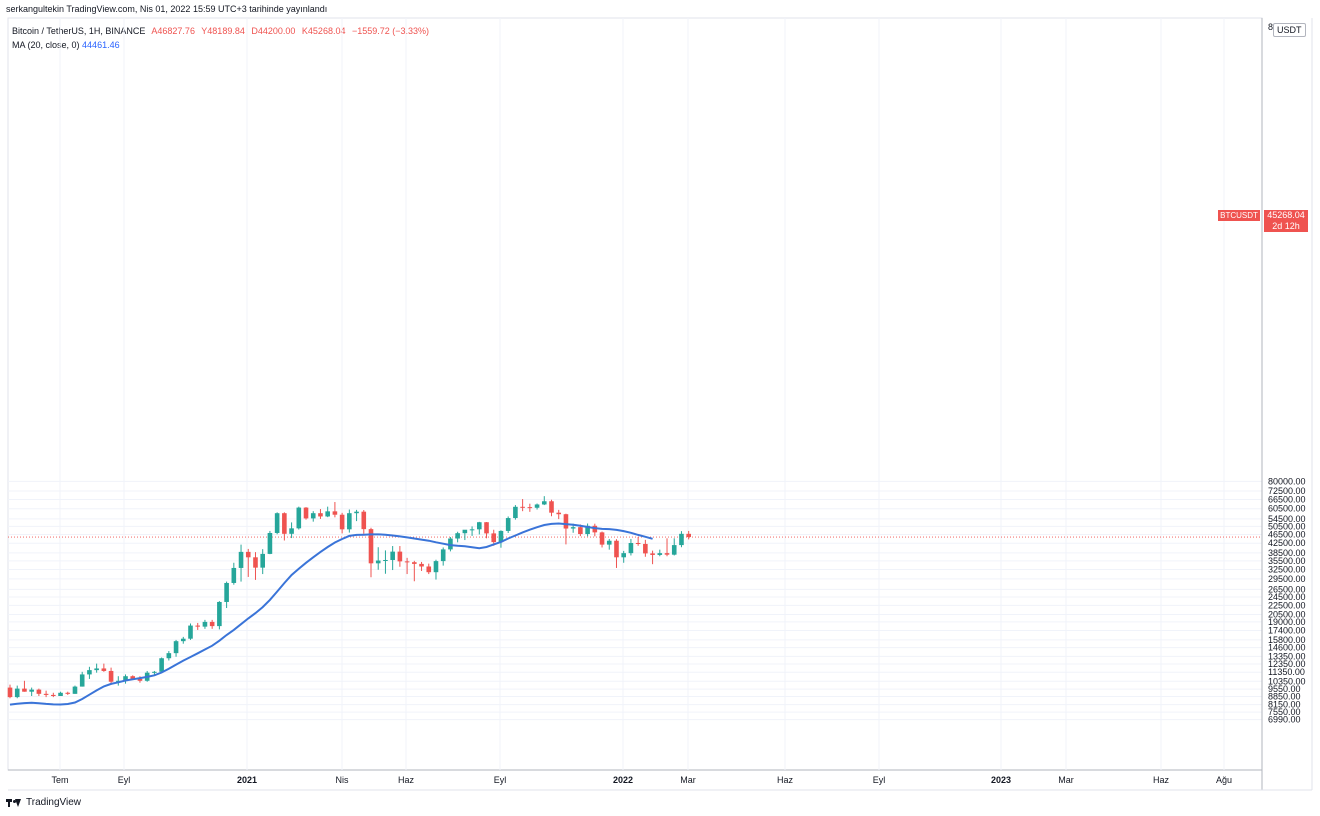  I want to click on y-tick-label: 72500.00, so click(1287, 491).